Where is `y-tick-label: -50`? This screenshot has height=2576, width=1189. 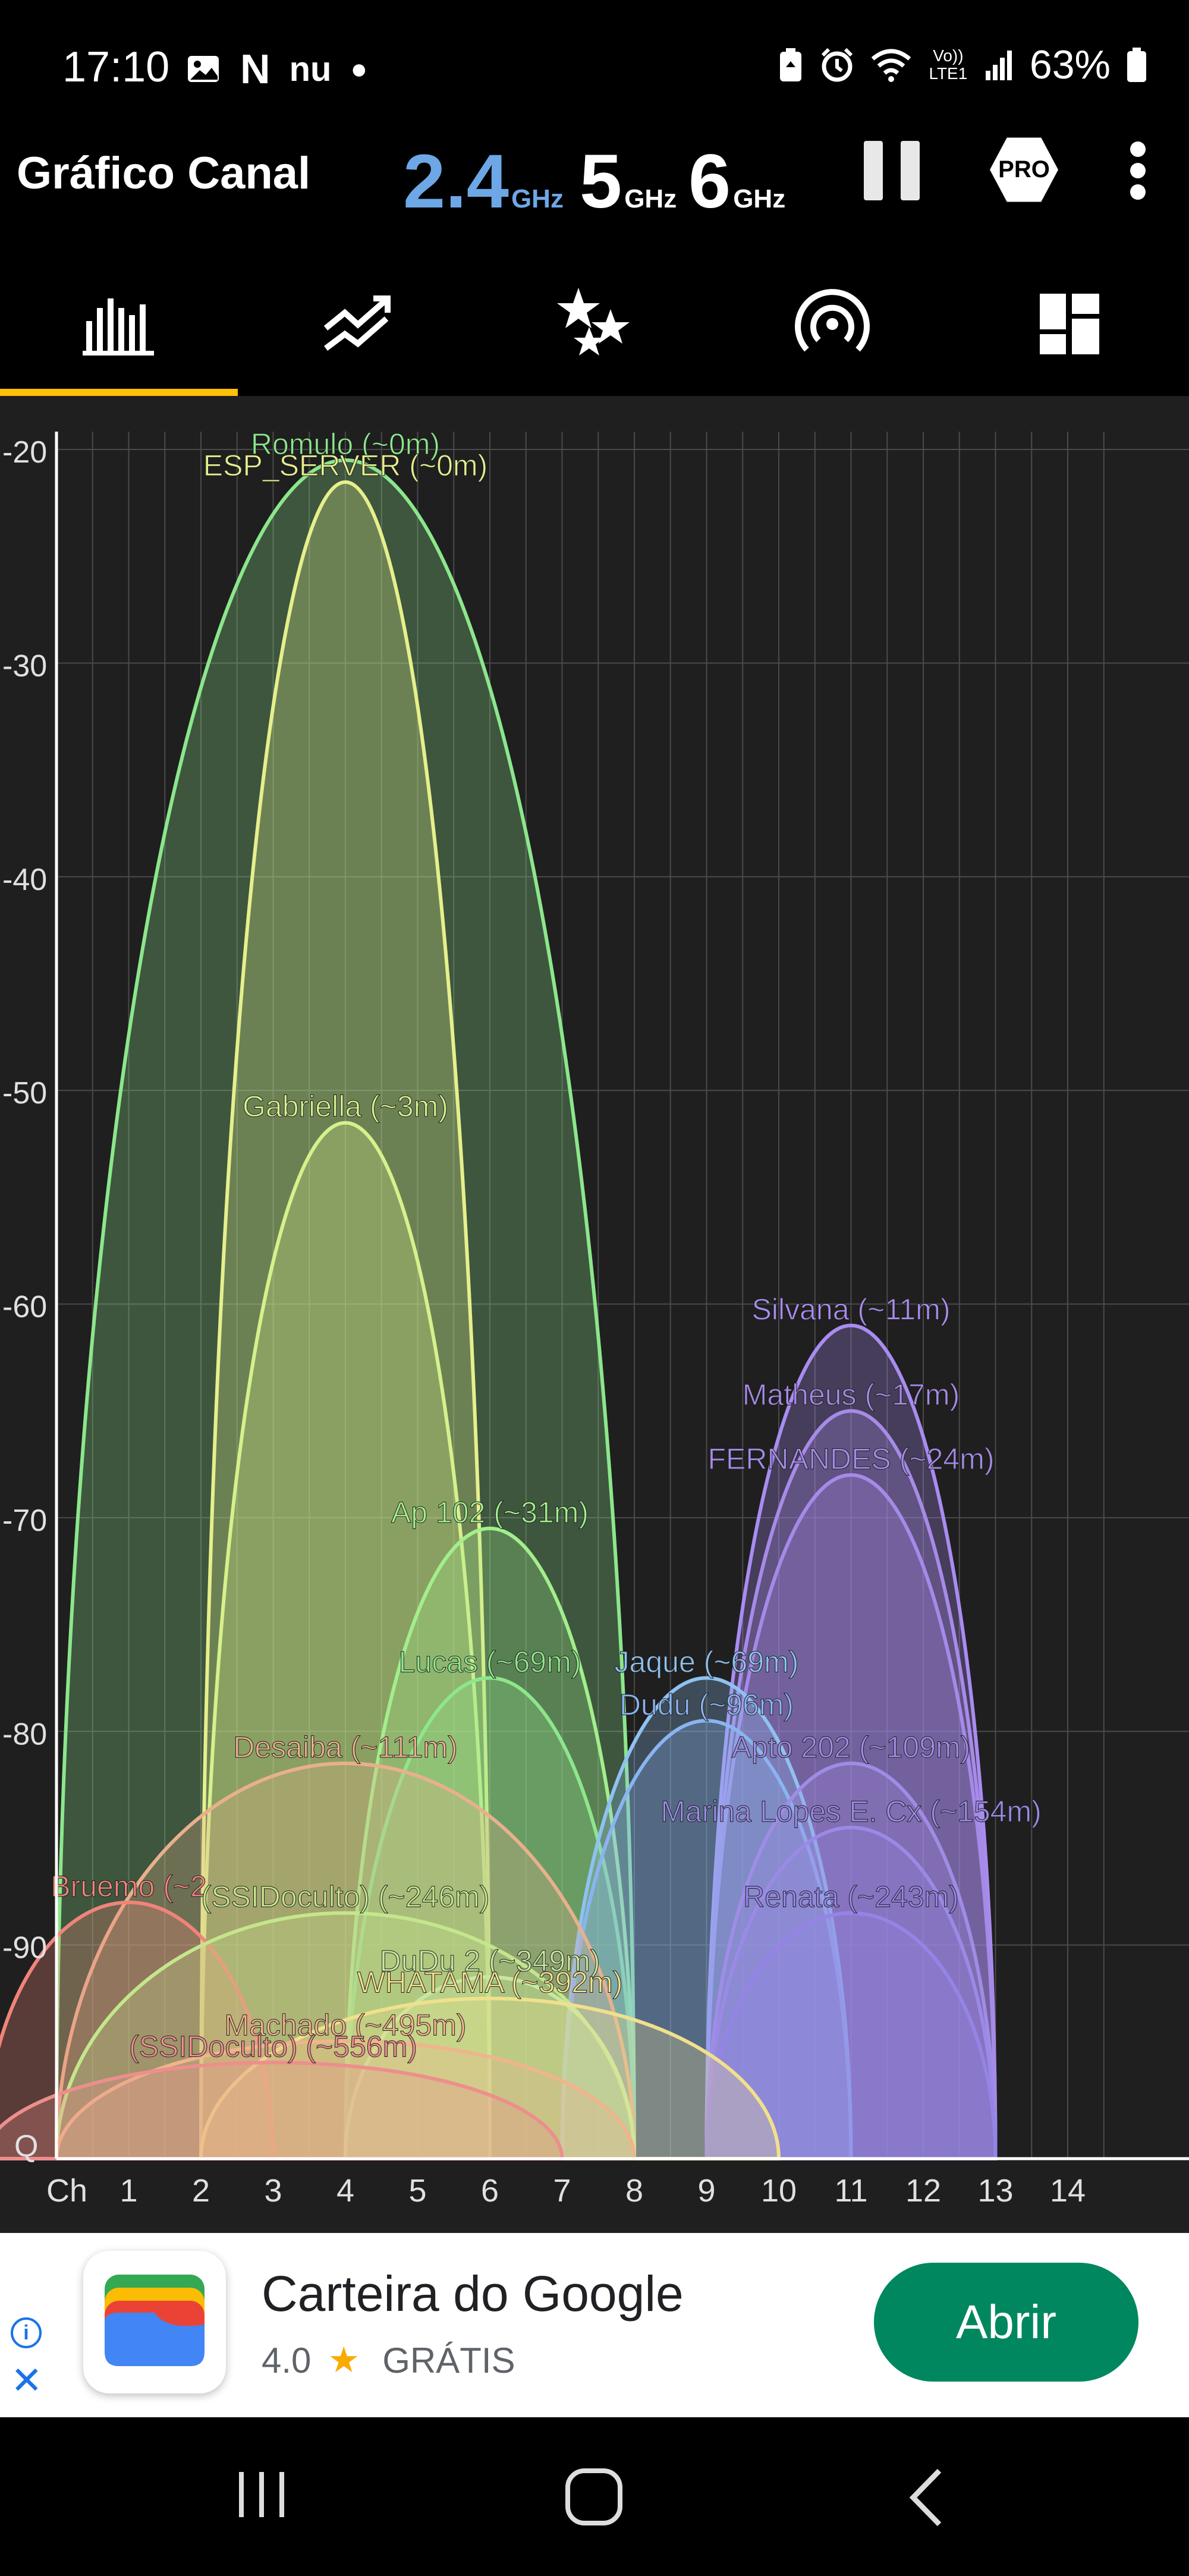
y-tick-label: -50 is located at coordinates (24, 1093).